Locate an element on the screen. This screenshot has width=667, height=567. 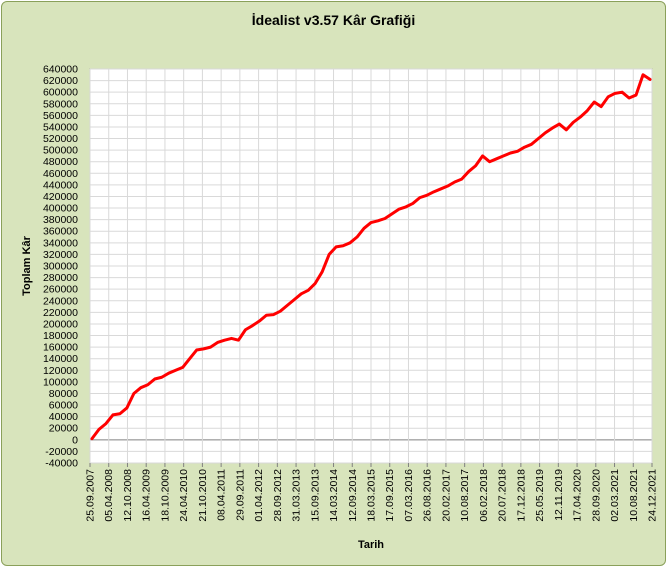
y-tick-label: 180000 is located at coordinates (60, 336).